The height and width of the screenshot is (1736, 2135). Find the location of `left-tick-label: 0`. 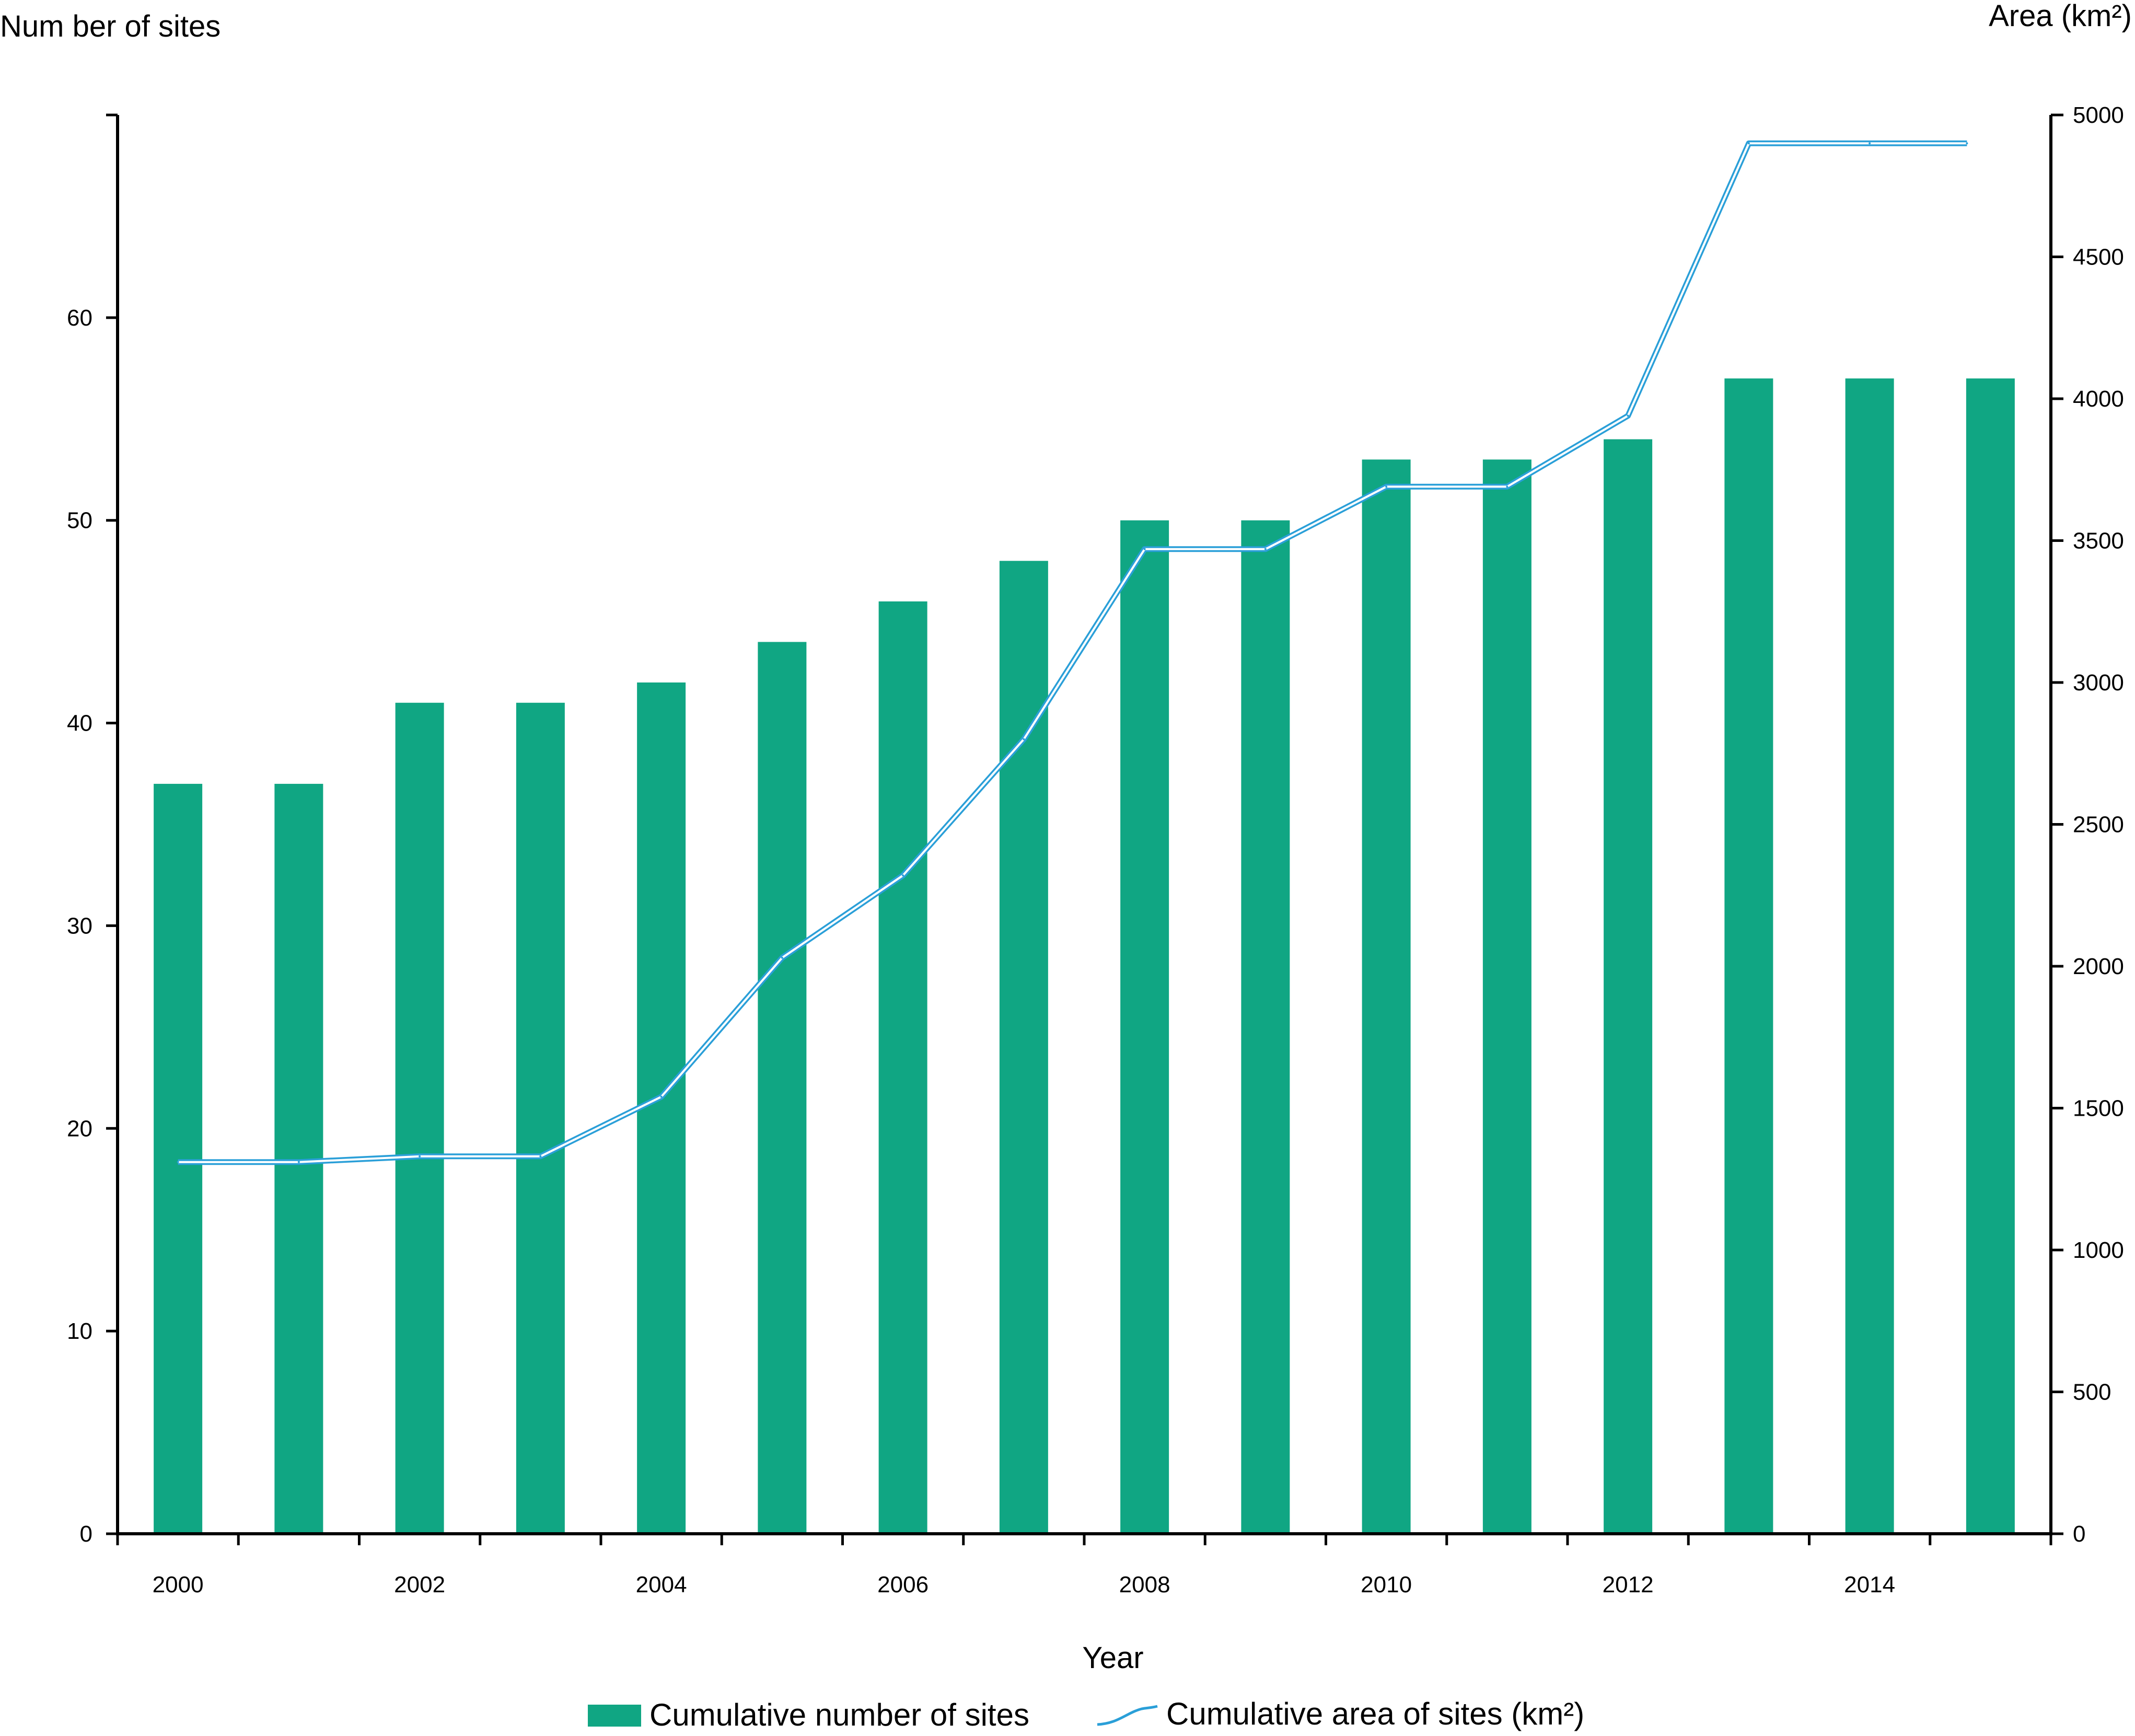

left-tick-label: 0 is located at coordinates (86, 1534).